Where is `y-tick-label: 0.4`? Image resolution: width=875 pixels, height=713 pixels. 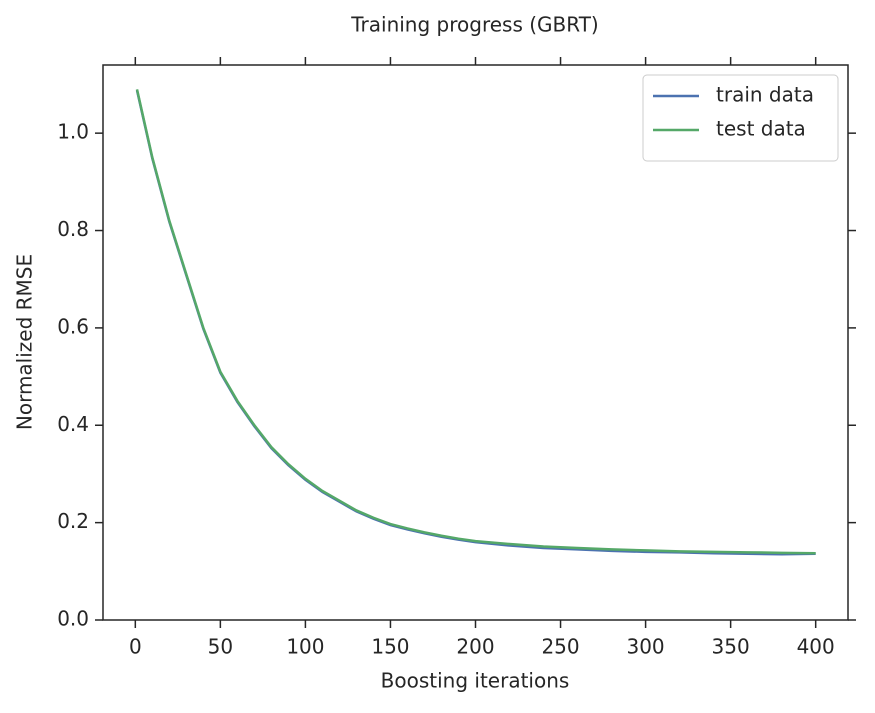
y-tick-label: 0.4 is located at coordinates (73, 424).